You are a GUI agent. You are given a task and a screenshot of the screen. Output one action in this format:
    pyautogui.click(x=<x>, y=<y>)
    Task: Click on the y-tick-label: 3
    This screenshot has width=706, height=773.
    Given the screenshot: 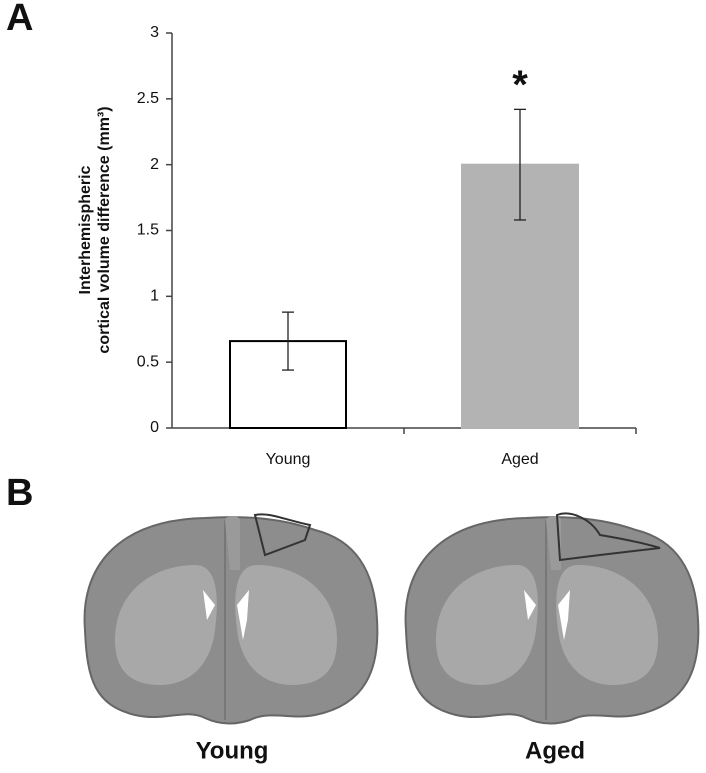 What is the action you would take?
    pyautogui.click(x=154, y=32)
    